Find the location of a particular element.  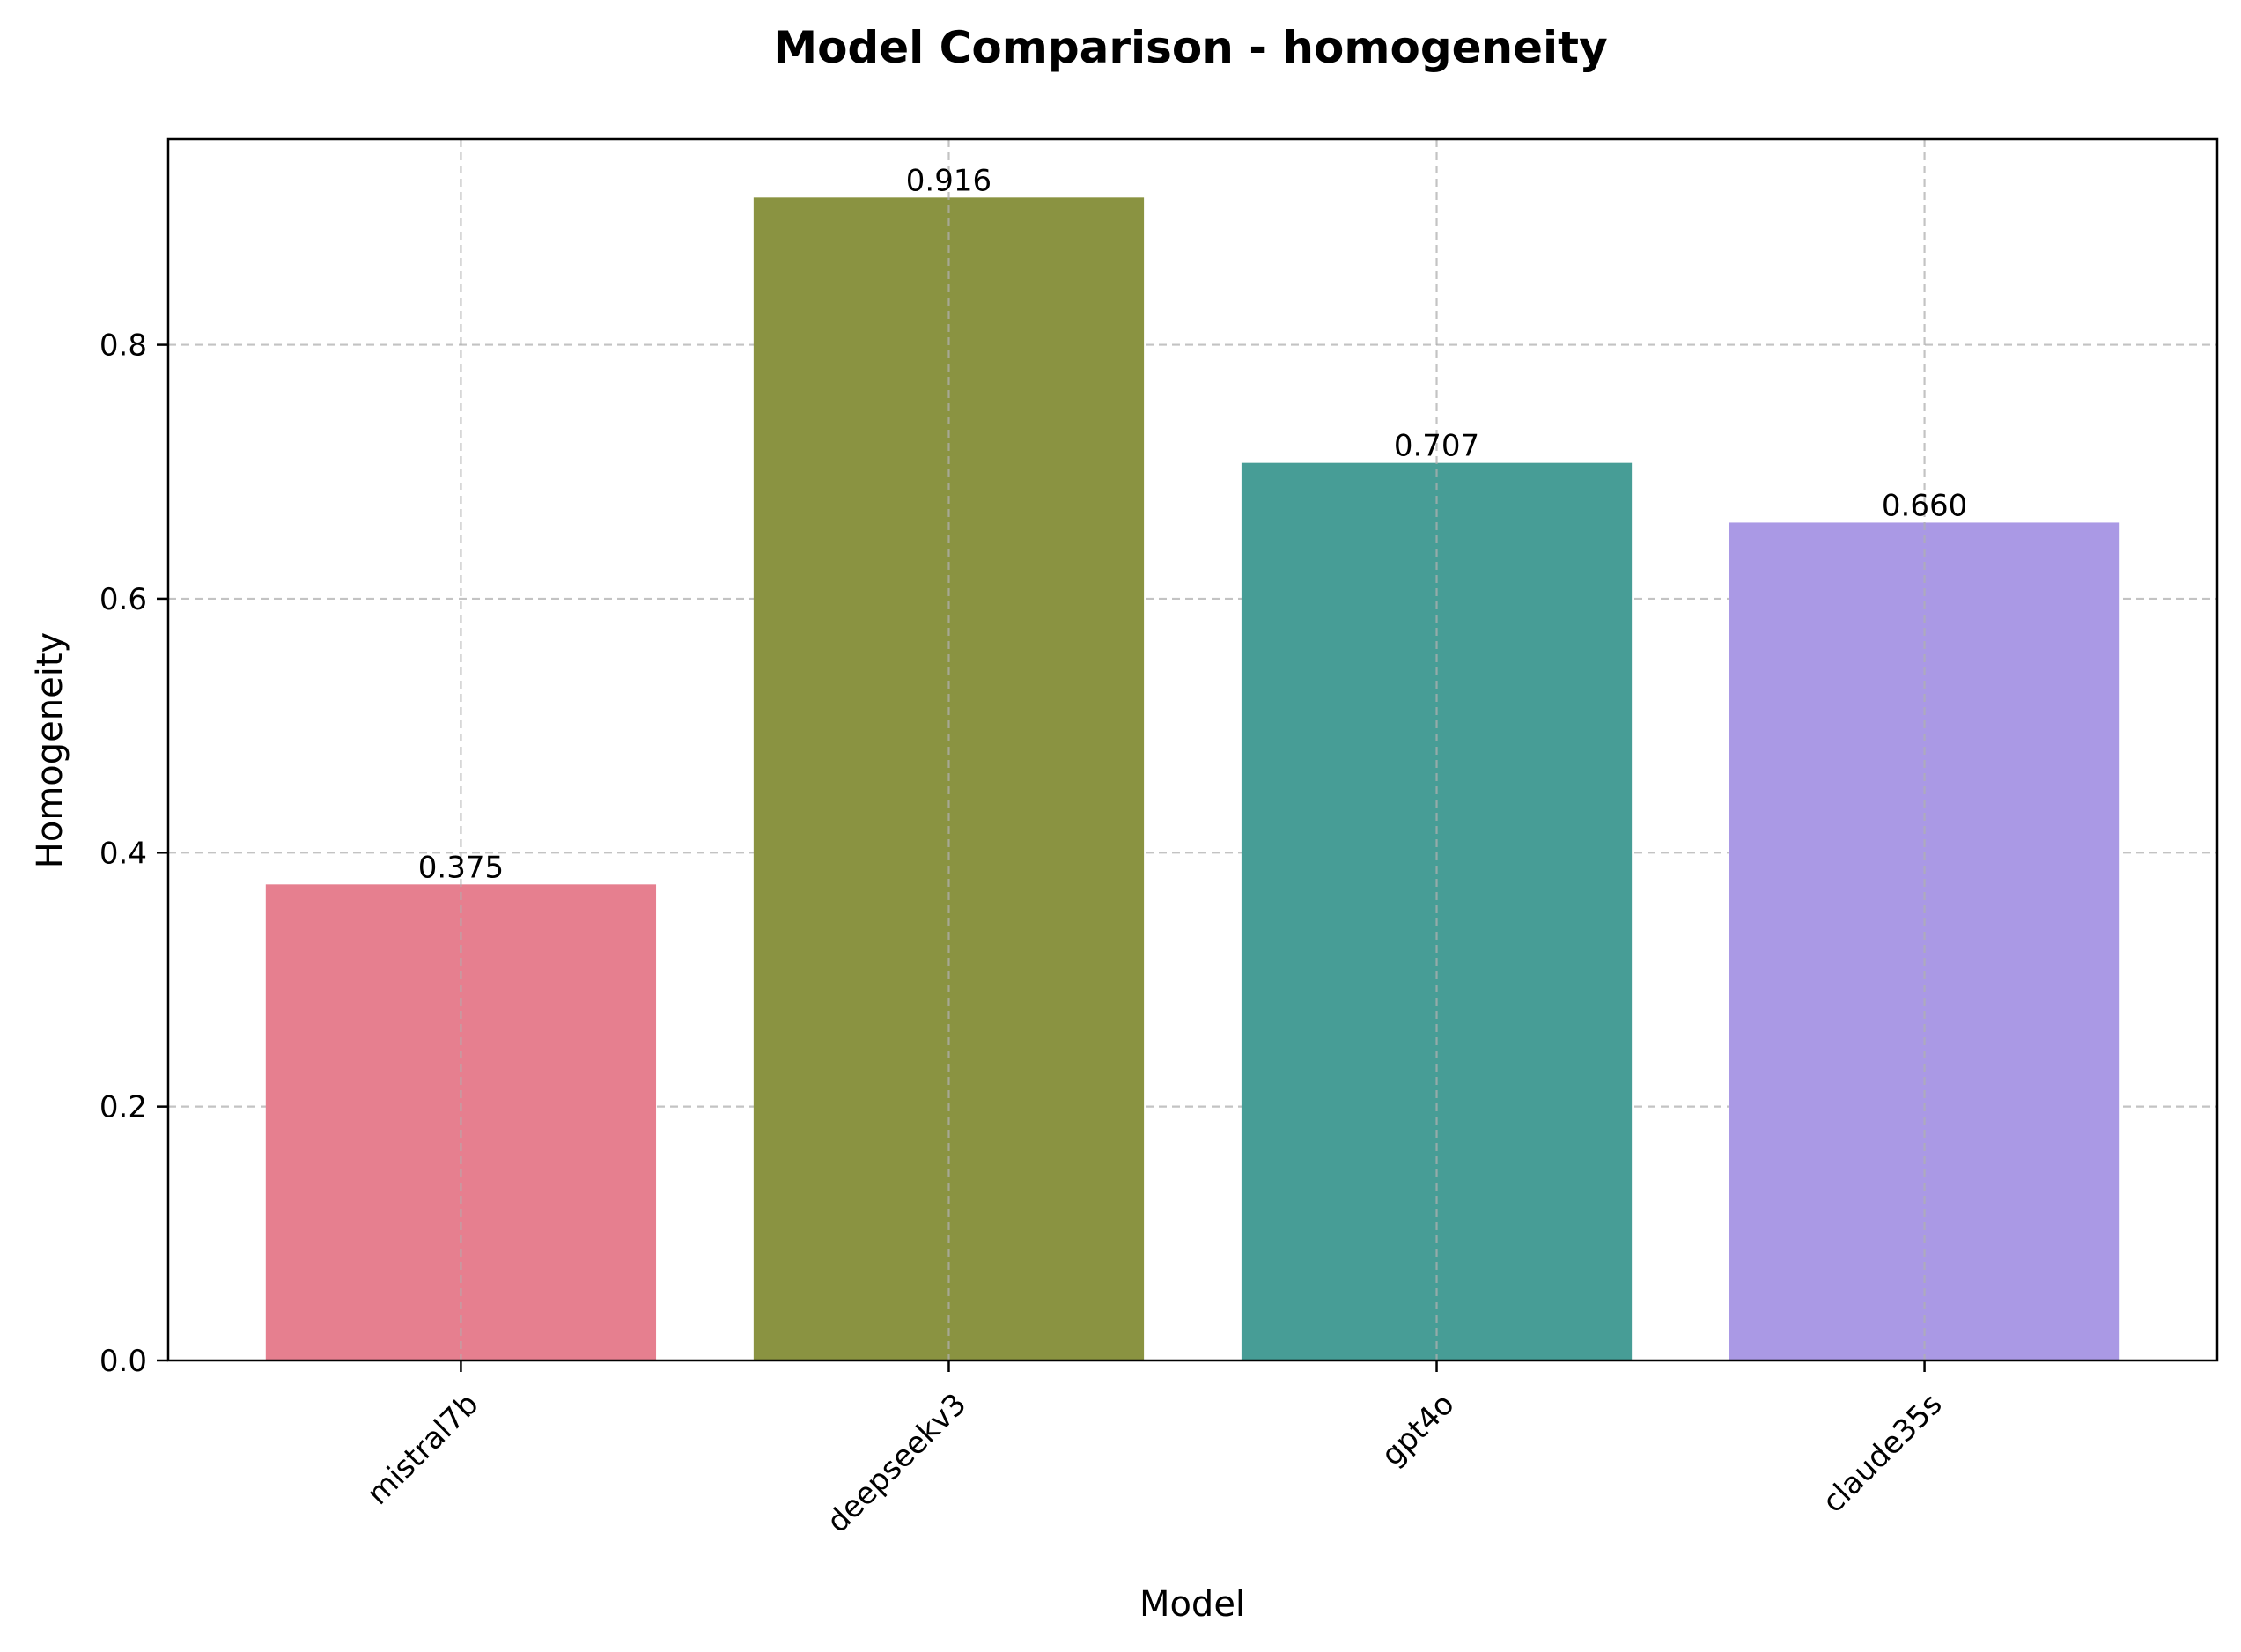

y-tick-label: 0.6 is located at coordinates (123, 600).